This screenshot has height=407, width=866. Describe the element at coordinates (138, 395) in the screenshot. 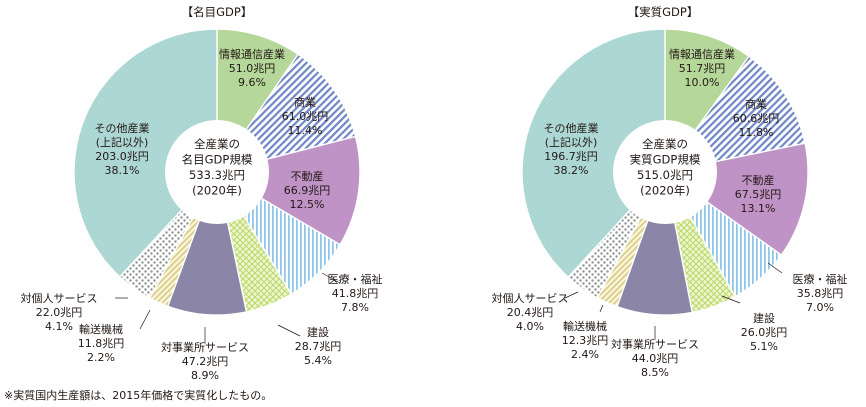

I see `footnote: ※実質国内生産額は、2015年価格で実質化したもの。` at that location.